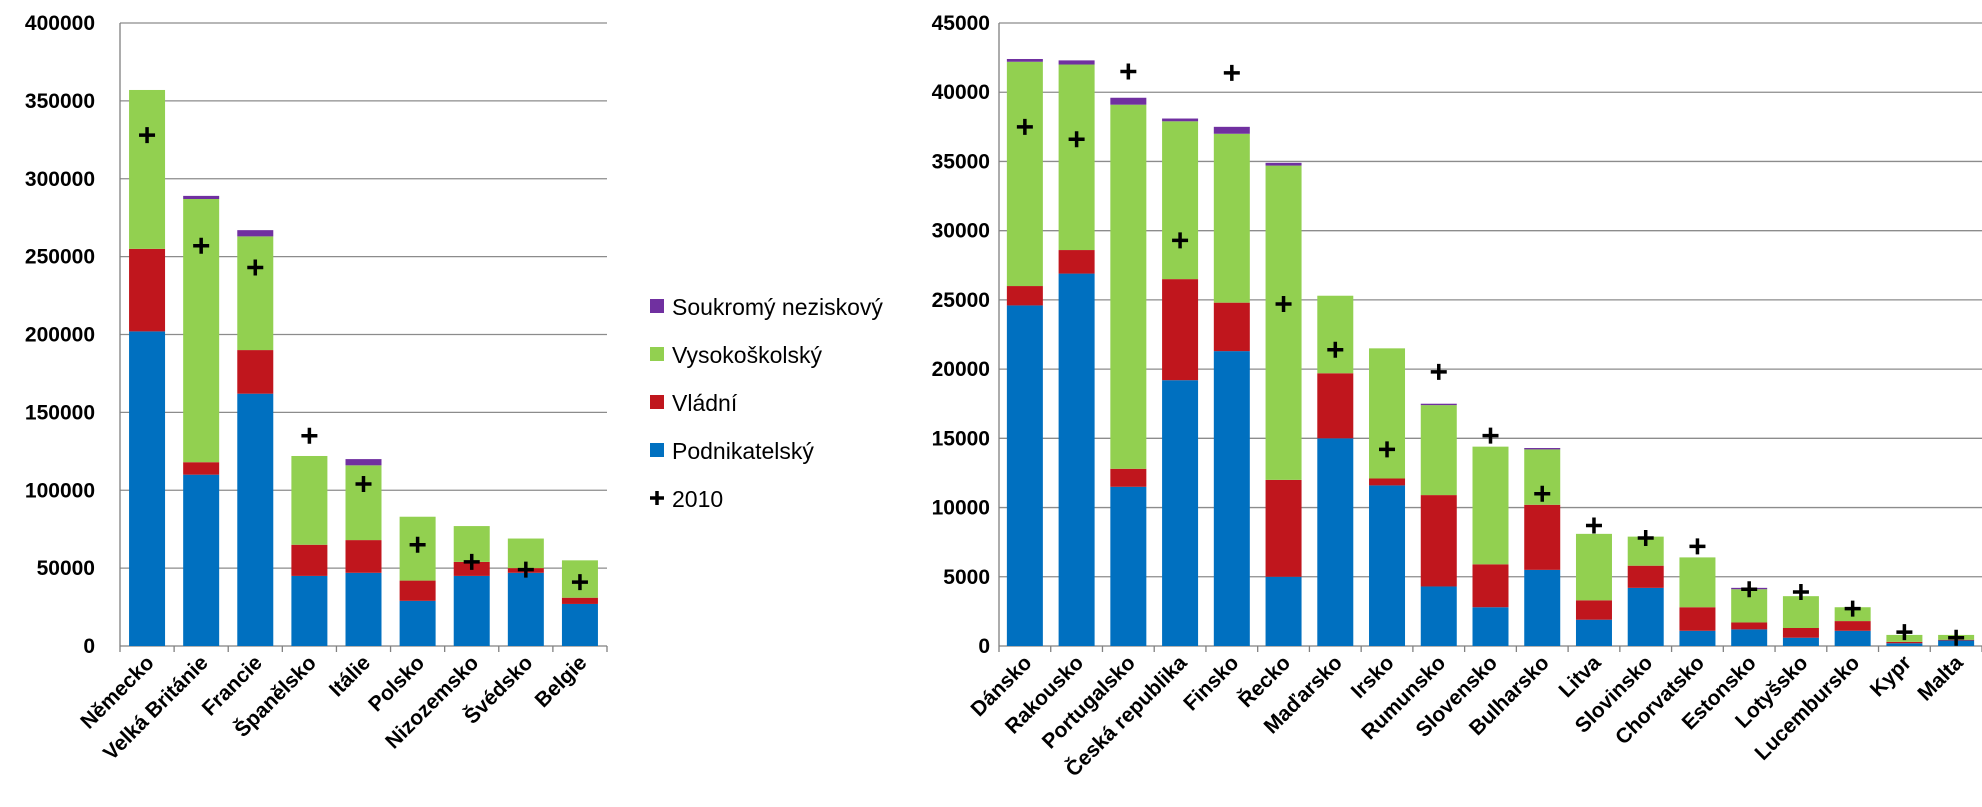 This screenshot has height=807, width=1982. I want to click on x-category-label: Itálie, so click(350, 676).